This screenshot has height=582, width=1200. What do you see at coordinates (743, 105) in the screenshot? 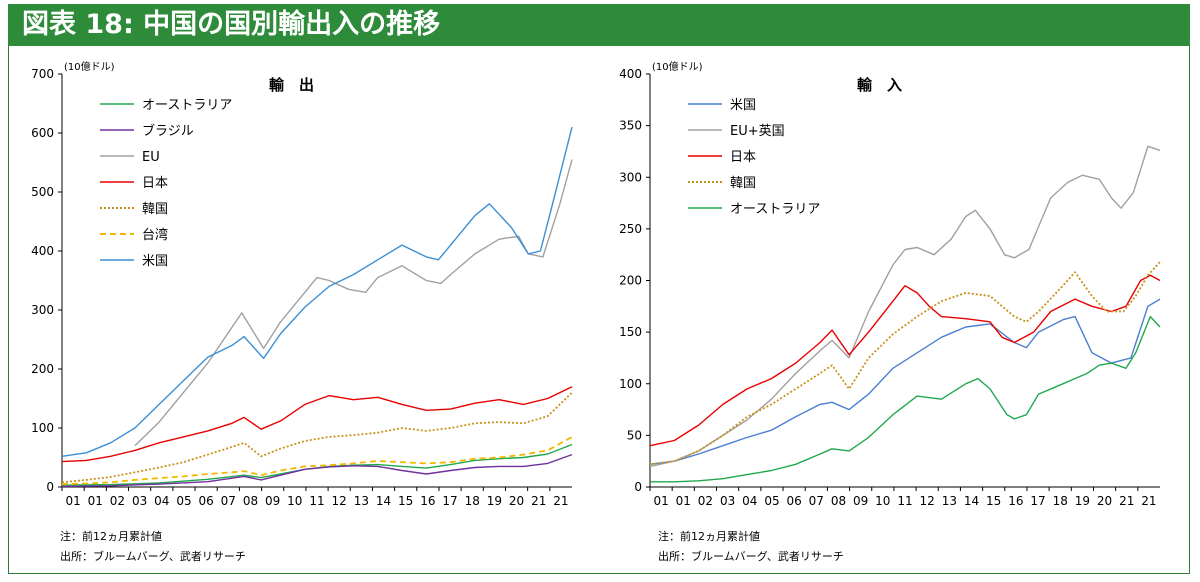
I see `import-legend-label: 米国` at bounding box center [743, 105].